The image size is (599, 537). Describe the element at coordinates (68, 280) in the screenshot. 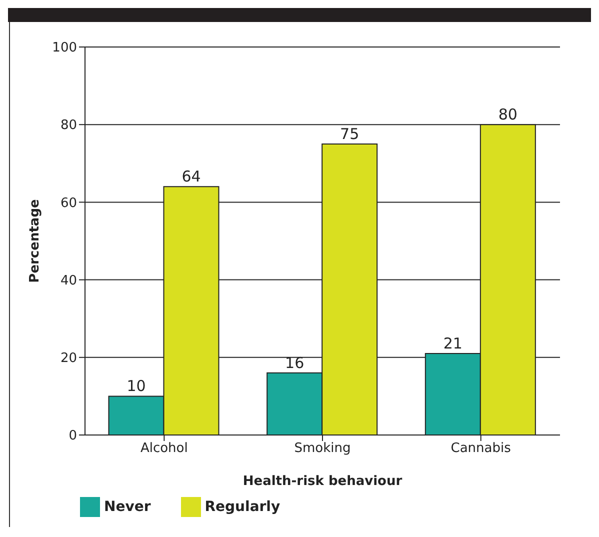

I see `y-tick-label: 40` at that location.